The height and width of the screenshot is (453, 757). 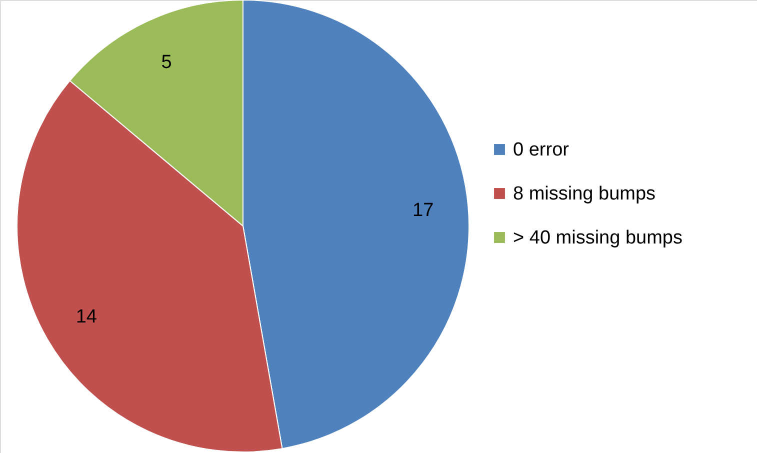 I want to click on legend-label: > 40 missing bumps, so click(x=597, y=238).